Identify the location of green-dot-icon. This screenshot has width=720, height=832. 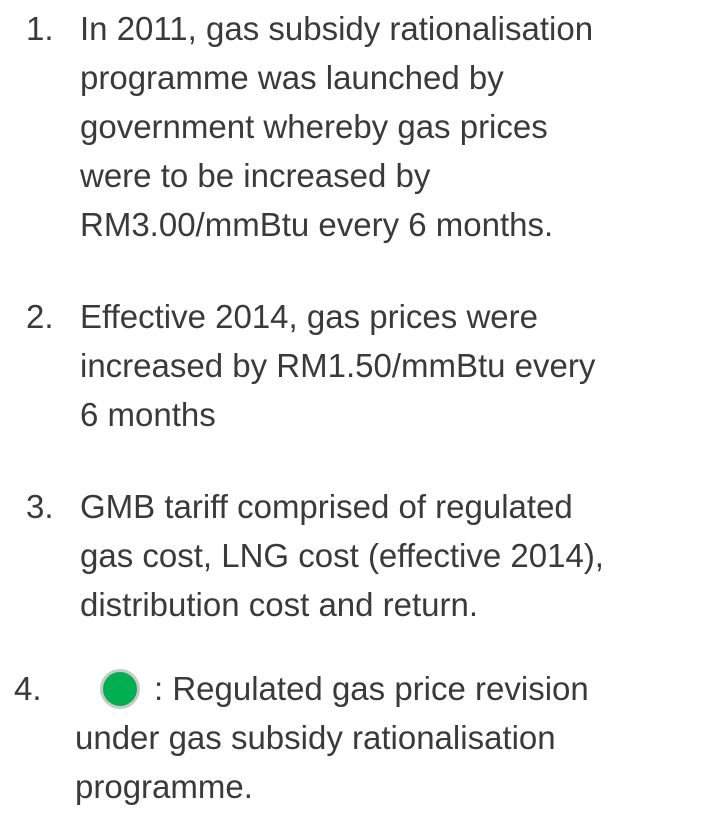
(120, 688).